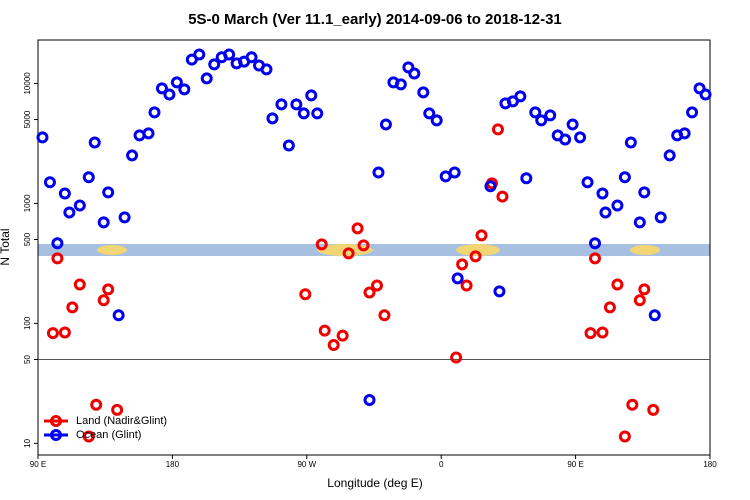  I want to click on x-tick-label: 90 W, so click(306, 464).